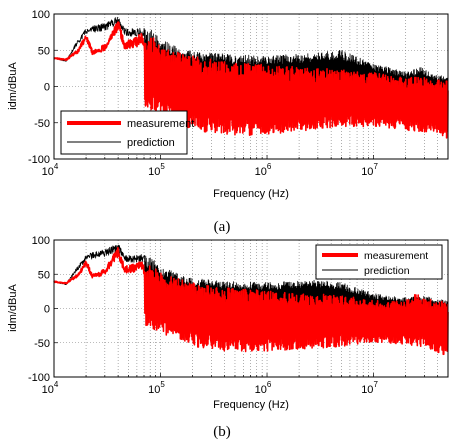  What do you see at coordinates (222, 432) in the screenshot?
I see `panel-caption: (b)` at bounding box center [222, 432].